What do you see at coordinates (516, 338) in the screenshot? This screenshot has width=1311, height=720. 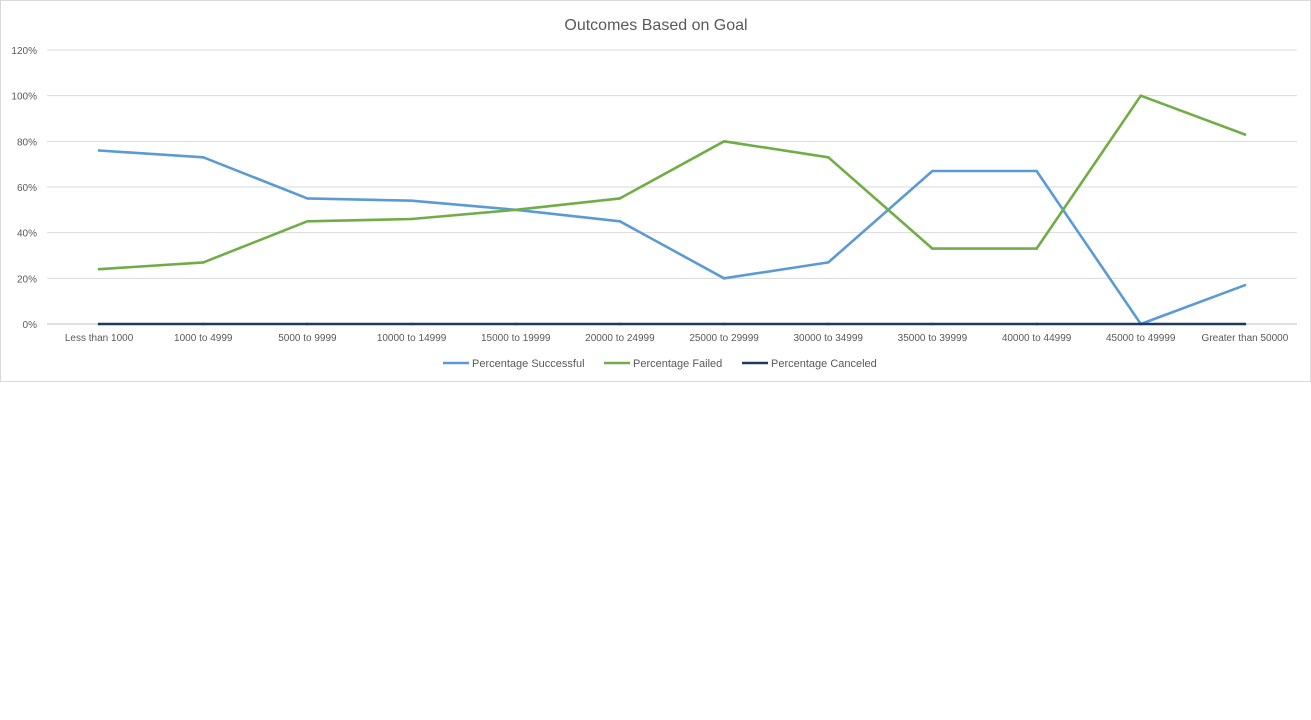 I see `x-tick-label: 15000 to 19999` at bounding box center [516, 338].